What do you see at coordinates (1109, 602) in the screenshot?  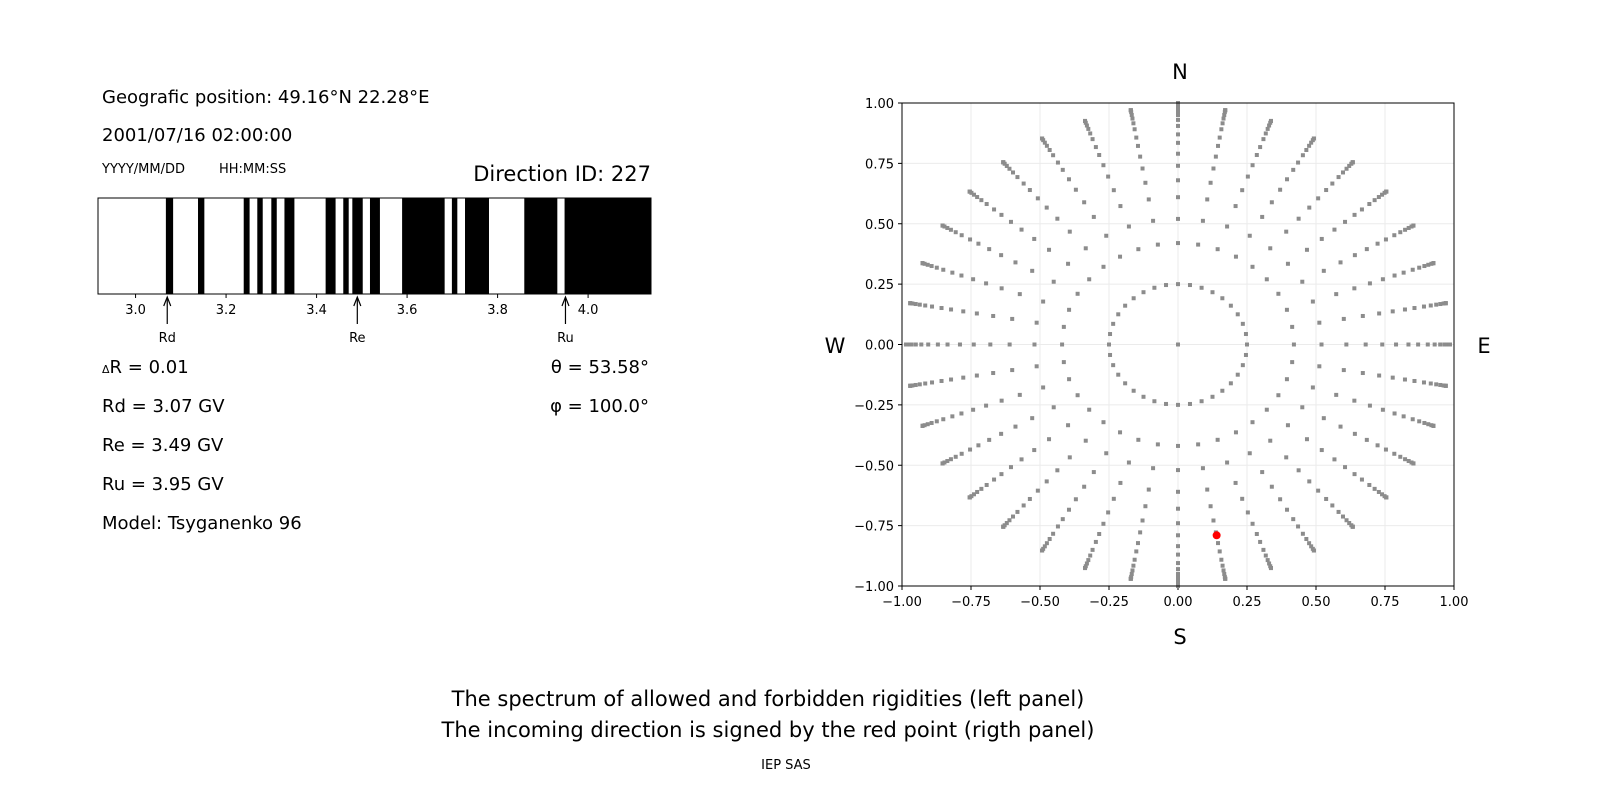 I see `x-tick-label: −0.25` at bounding box center [1109, 602].